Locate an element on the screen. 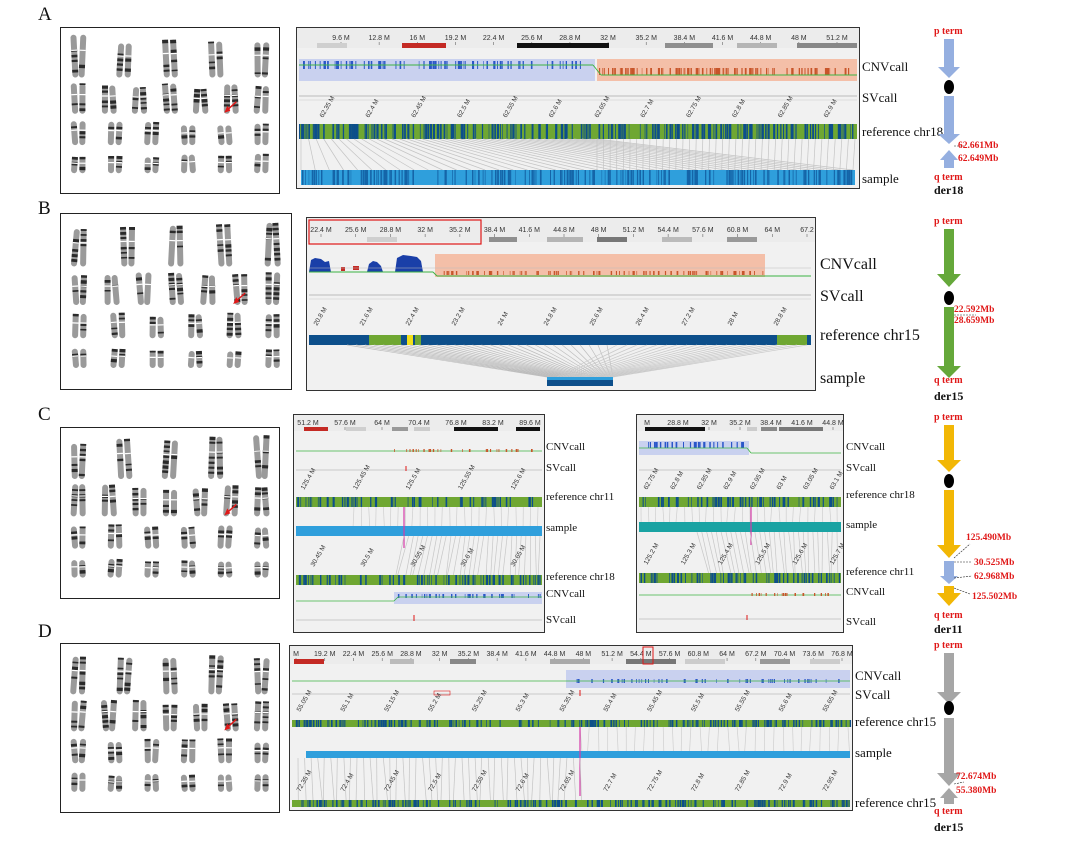  ideogram-tick-label: 41.6 M is located at coordinates (802, 423).